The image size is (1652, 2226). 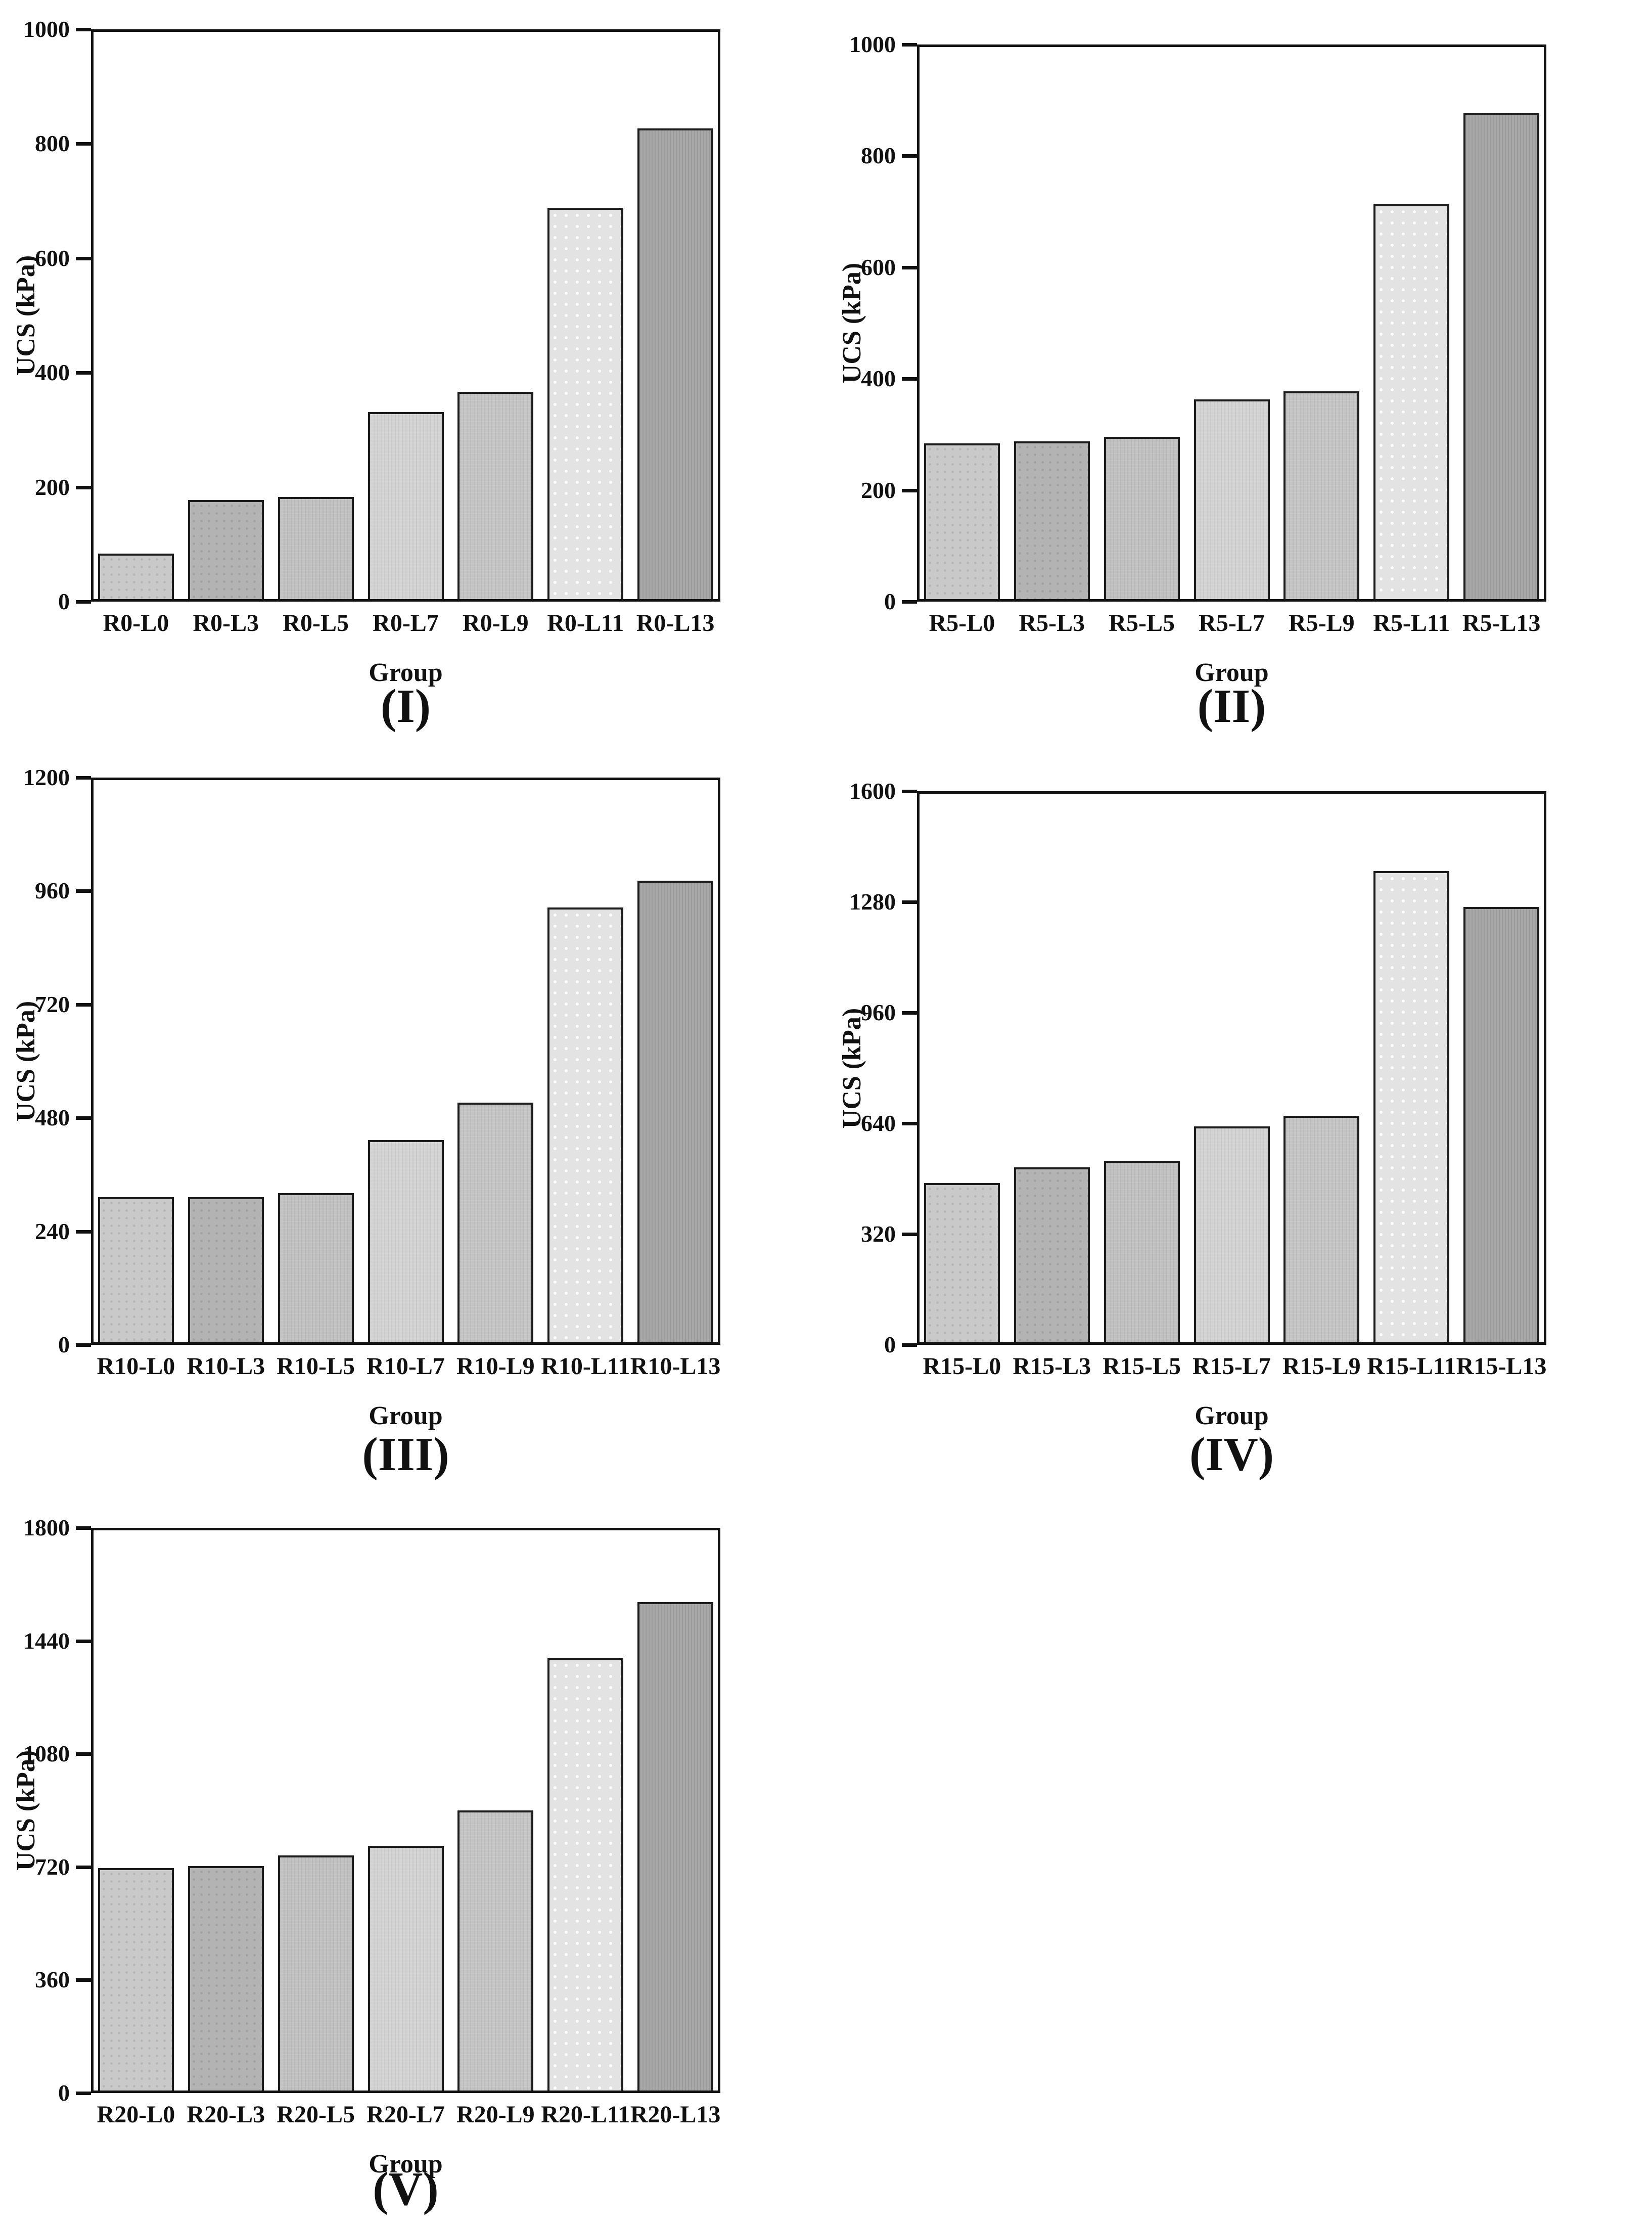 What do you see at coordinates (226, 549) in the screenshot?
I see `bar-R0-L3` at bounding box center [226, 549].